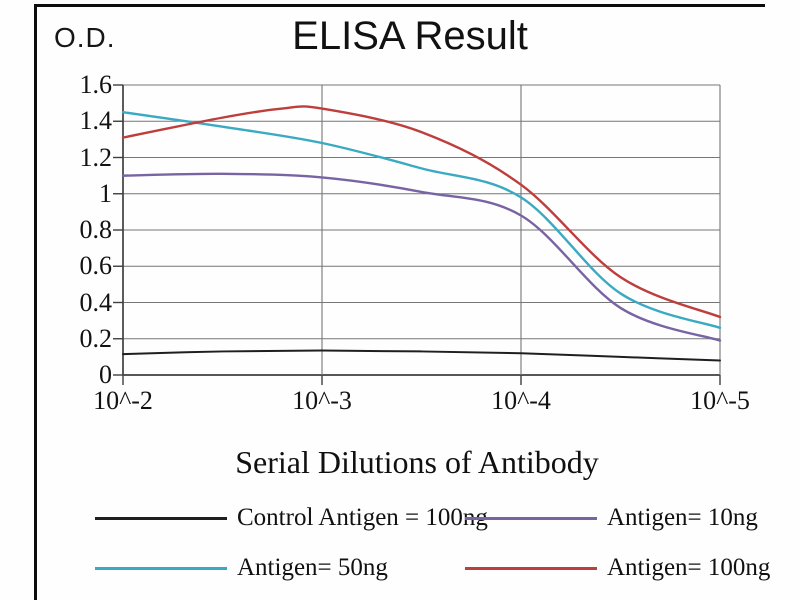 The image size is (800, 600). I want to click on y-axis-unit-label: O.D., so click(85, 37).